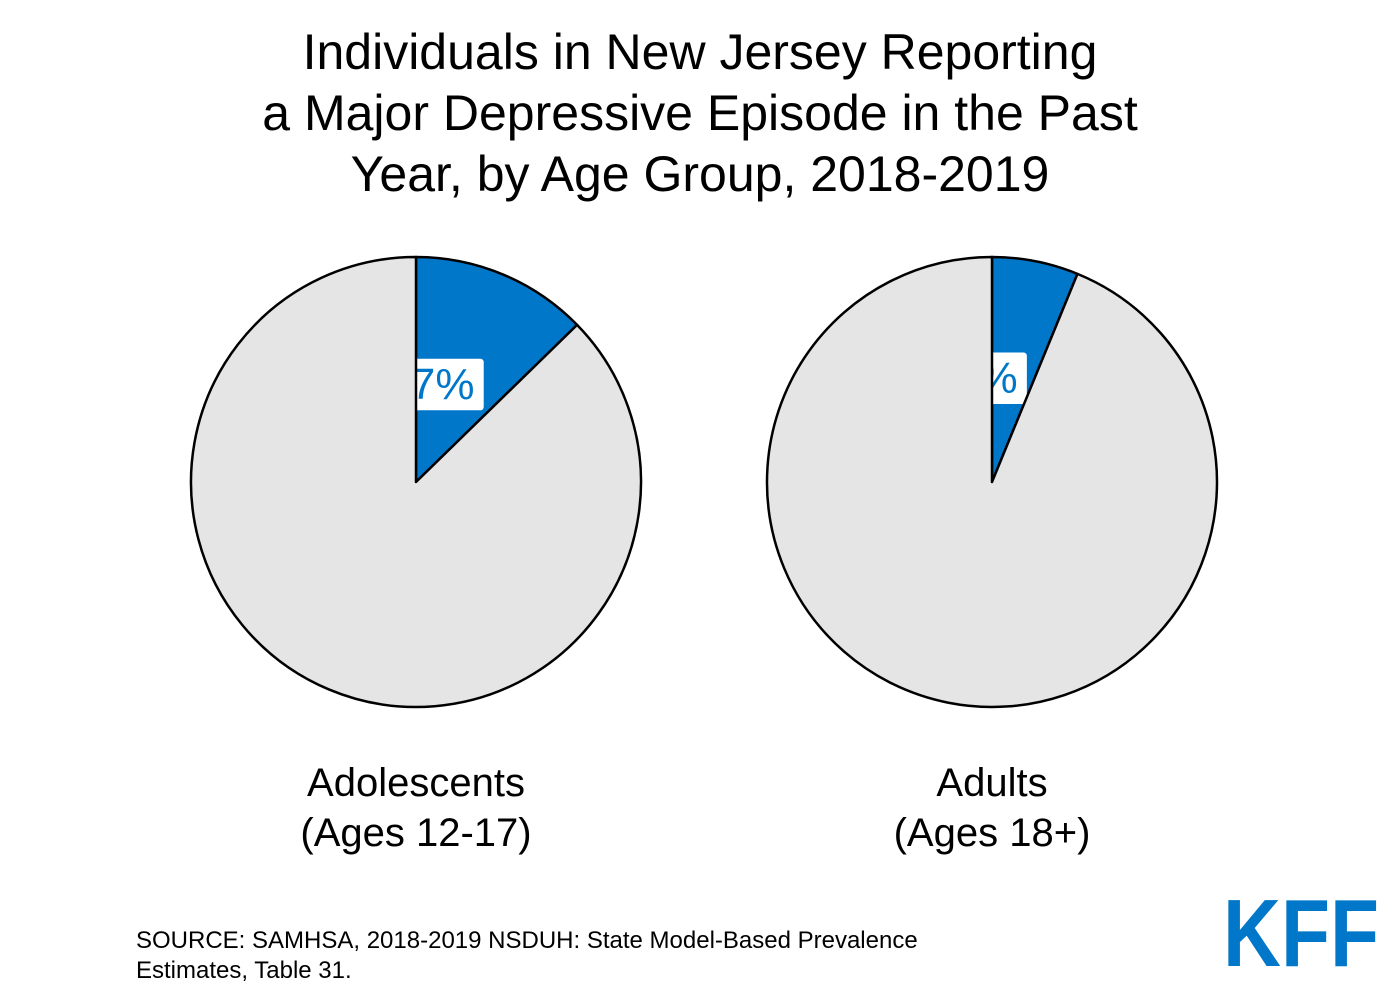  Describe the element at coordinates (416, 833) in the screenshot. I see `pie-category-line-2: (Ages 12-17)` at that location.